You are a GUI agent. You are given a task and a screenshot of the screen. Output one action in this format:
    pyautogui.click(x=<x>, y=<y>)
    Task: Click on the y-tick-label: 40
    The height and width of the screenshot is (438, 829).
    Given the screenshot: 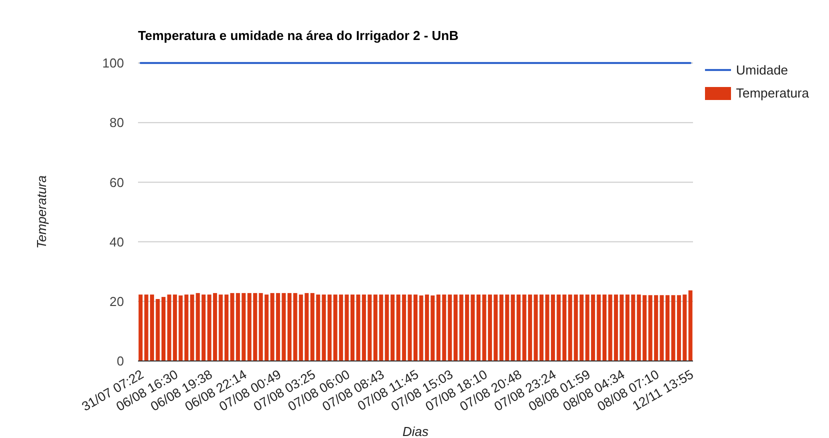 What is the action you would take?
    pyautogui.click(x=117, y=242)
    